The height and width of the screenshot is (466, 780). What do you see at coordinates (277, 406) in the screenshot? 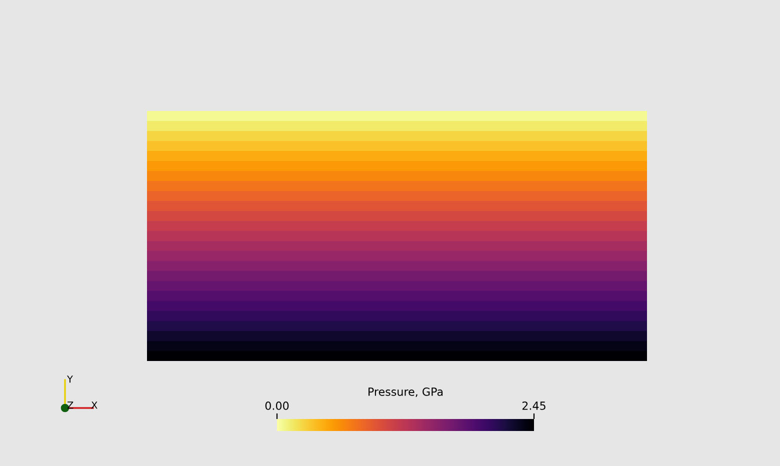
I see `color-bar-label: 0.00` at bounding box center [277, 406].